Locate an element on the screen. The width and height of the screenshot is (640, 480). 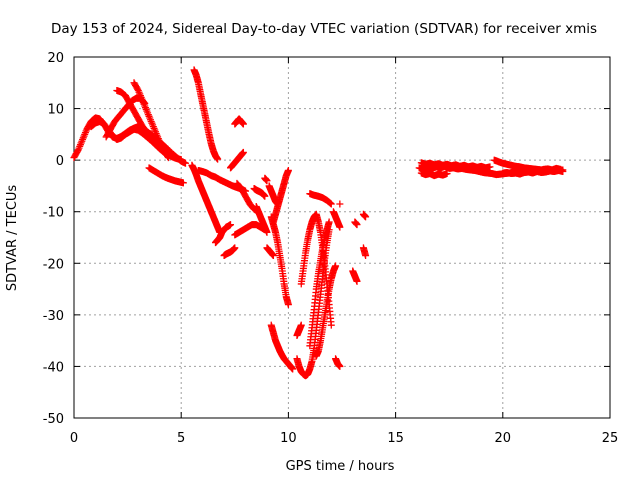
x-tick-label: 10 is located at coordinates (288, 438).